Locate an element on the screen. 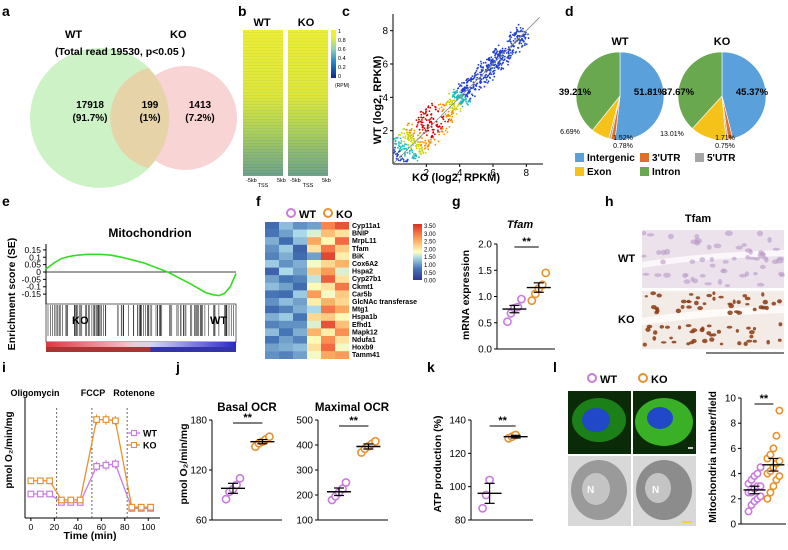  legend-l-wt: WT is located at coordinates (608, 380).